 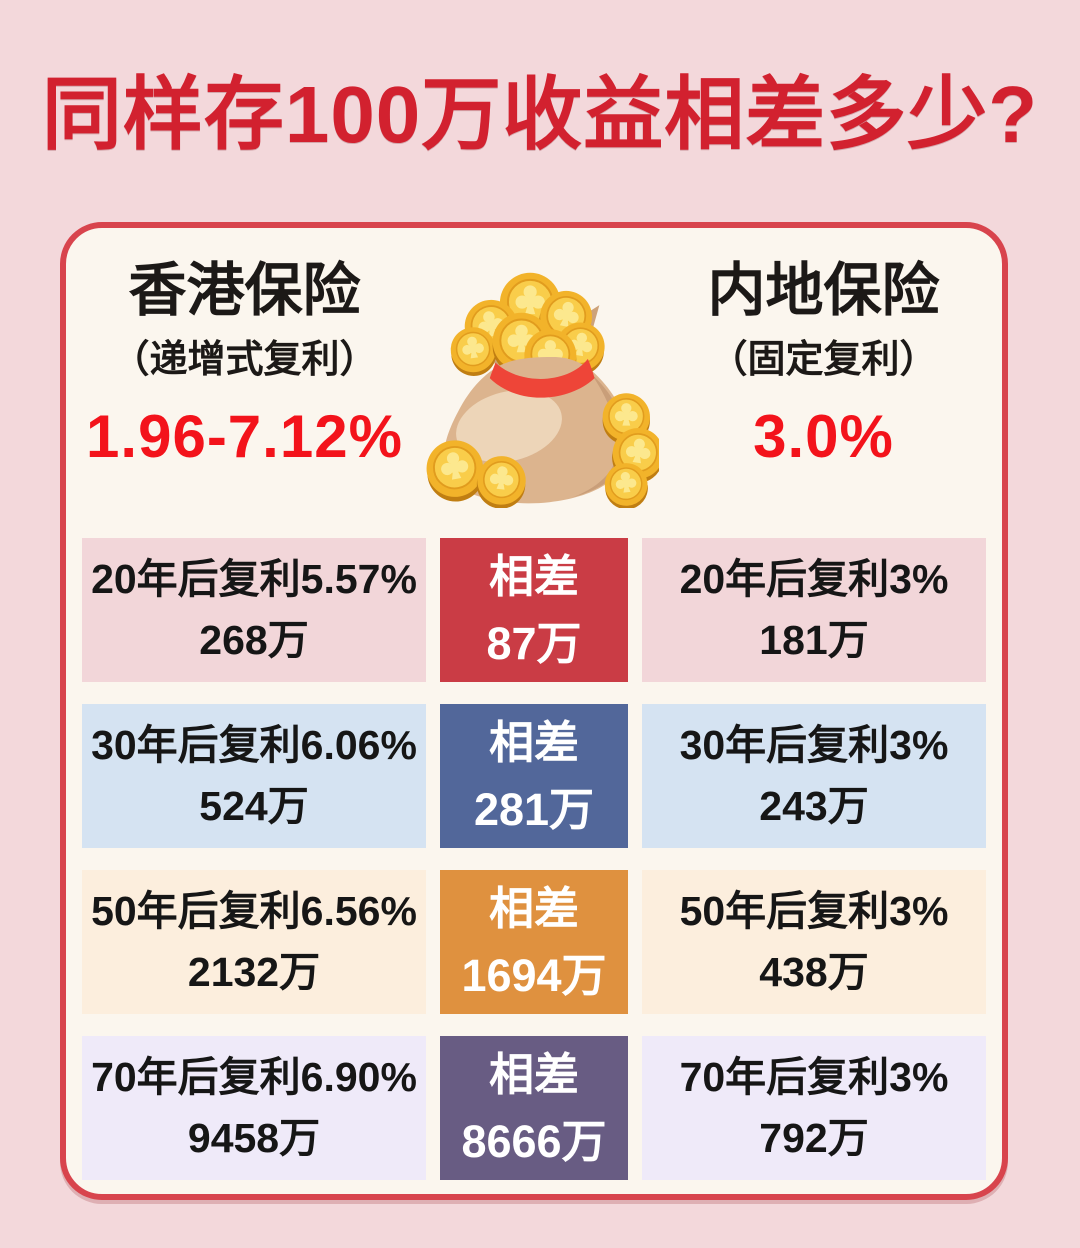 I want to click on difference-value-70y: 8666万, so click(x=534, y=1141).